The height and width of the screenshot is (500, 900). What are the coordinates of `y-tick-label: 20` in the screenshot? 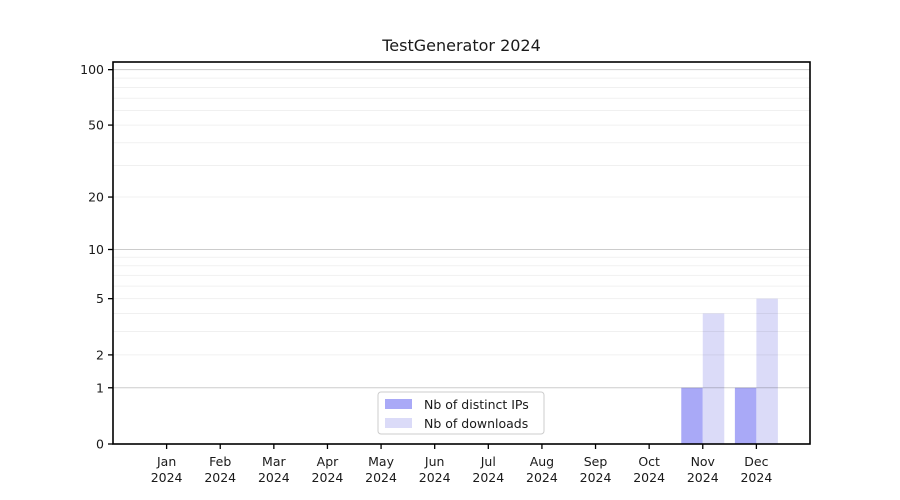 It's located at (96, 197).